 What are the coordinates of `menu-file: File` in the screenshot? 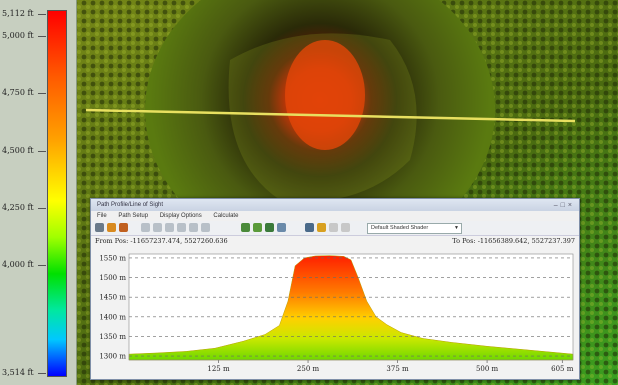 It's located at (102, 216).